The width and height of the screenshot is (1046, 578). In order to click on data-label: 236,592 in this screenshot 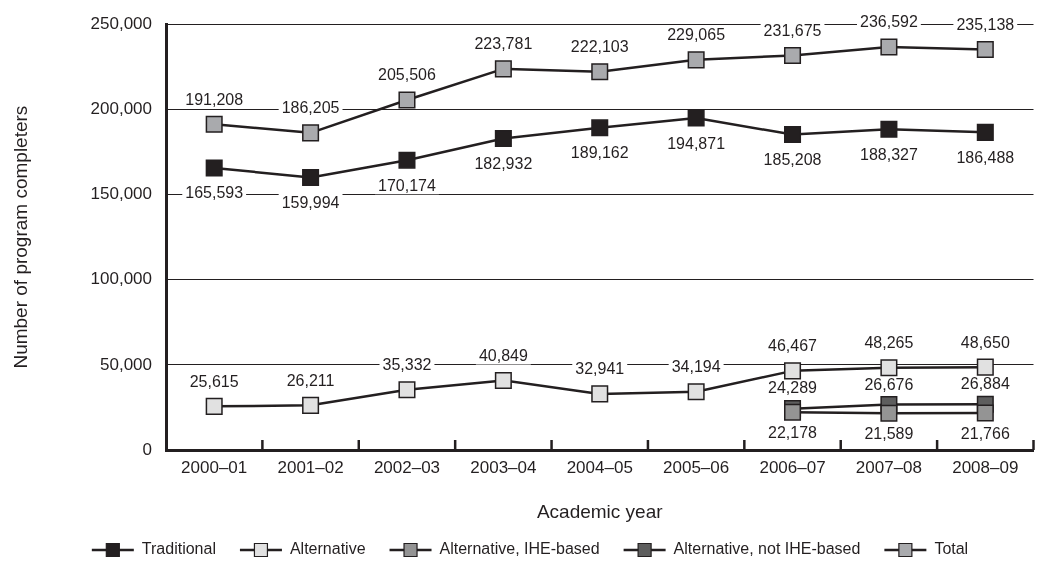, I will do `click(888, 22)`.